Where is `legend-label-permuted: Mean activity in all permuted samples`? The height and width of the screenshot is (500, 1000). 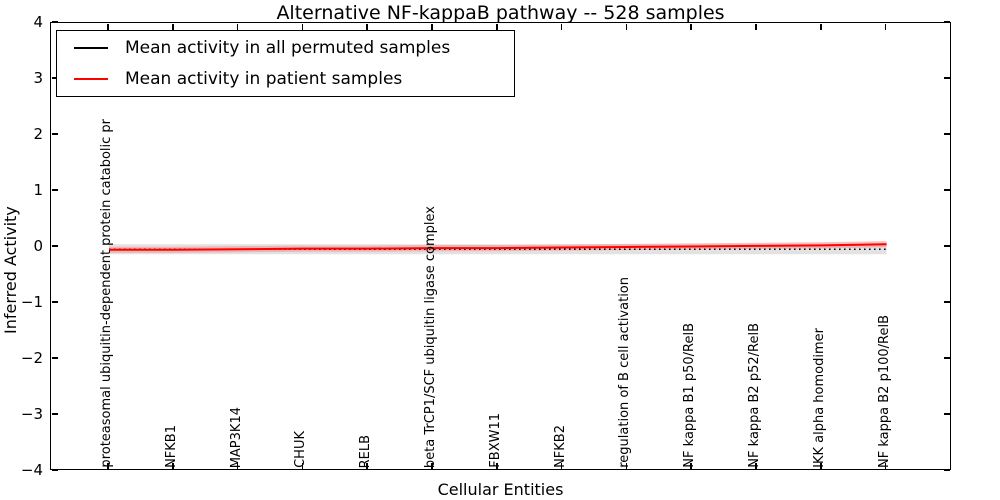
legend-label-permuted: Mean activity in all permuted samples is located at coordinates (288, 48).